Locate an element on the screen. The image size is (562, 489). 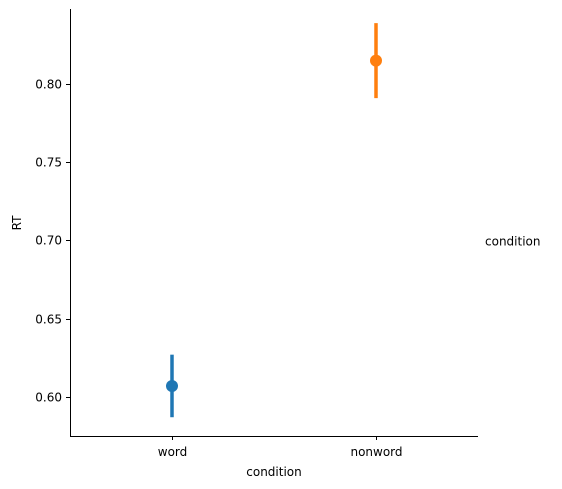
y-tick-label: 0.80 is located at coordinates (48, 85).